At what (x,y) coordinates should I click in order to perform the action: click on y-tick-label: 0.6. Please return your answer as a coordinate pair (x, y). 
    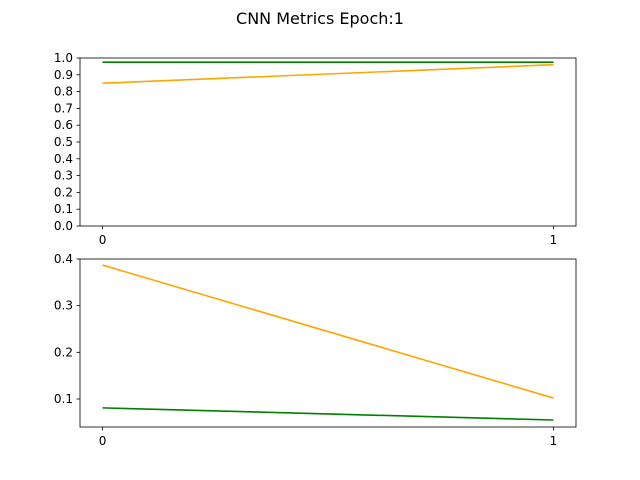
    Looking at the image, I should click on (63, 125).